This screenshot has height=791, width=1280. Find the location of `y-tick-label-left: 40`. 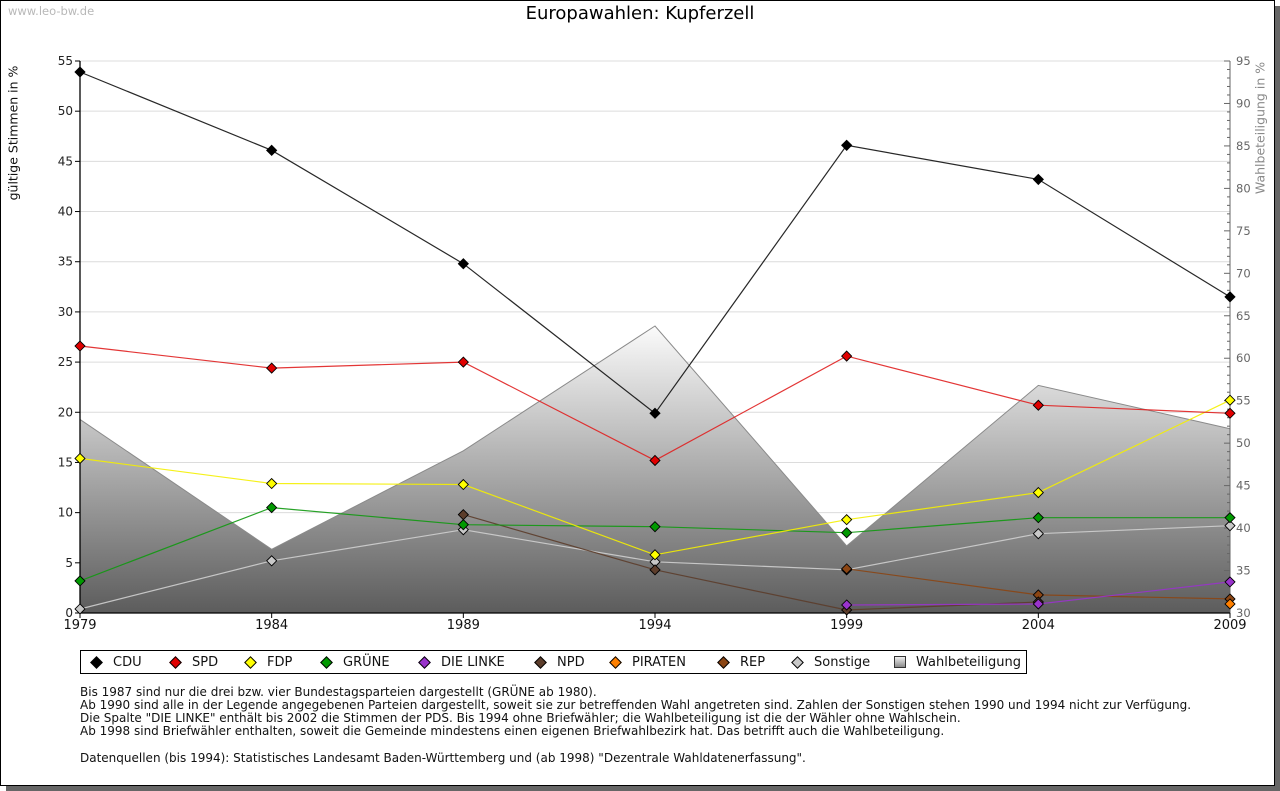

y-tick-label-left: 40 is located at coordinates (65, 212).